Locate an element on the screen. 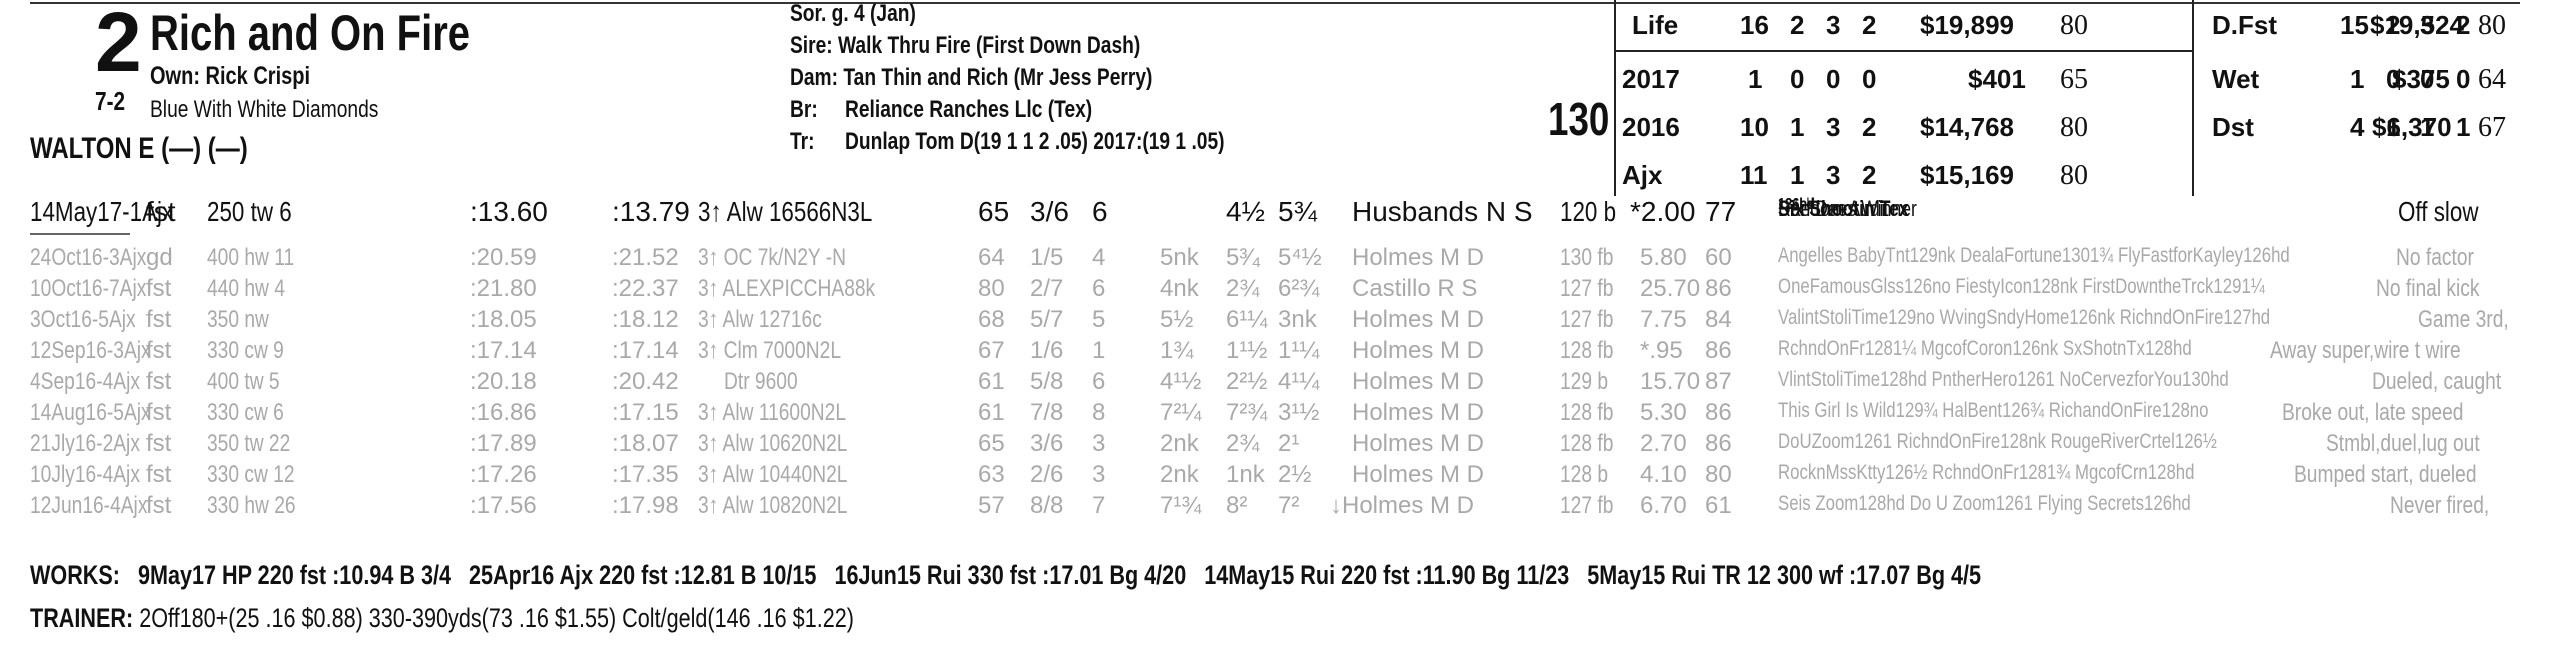 This screenshot has width=2550, height=662. assigned-weight: 130 is located at coordinates (1579, 119).